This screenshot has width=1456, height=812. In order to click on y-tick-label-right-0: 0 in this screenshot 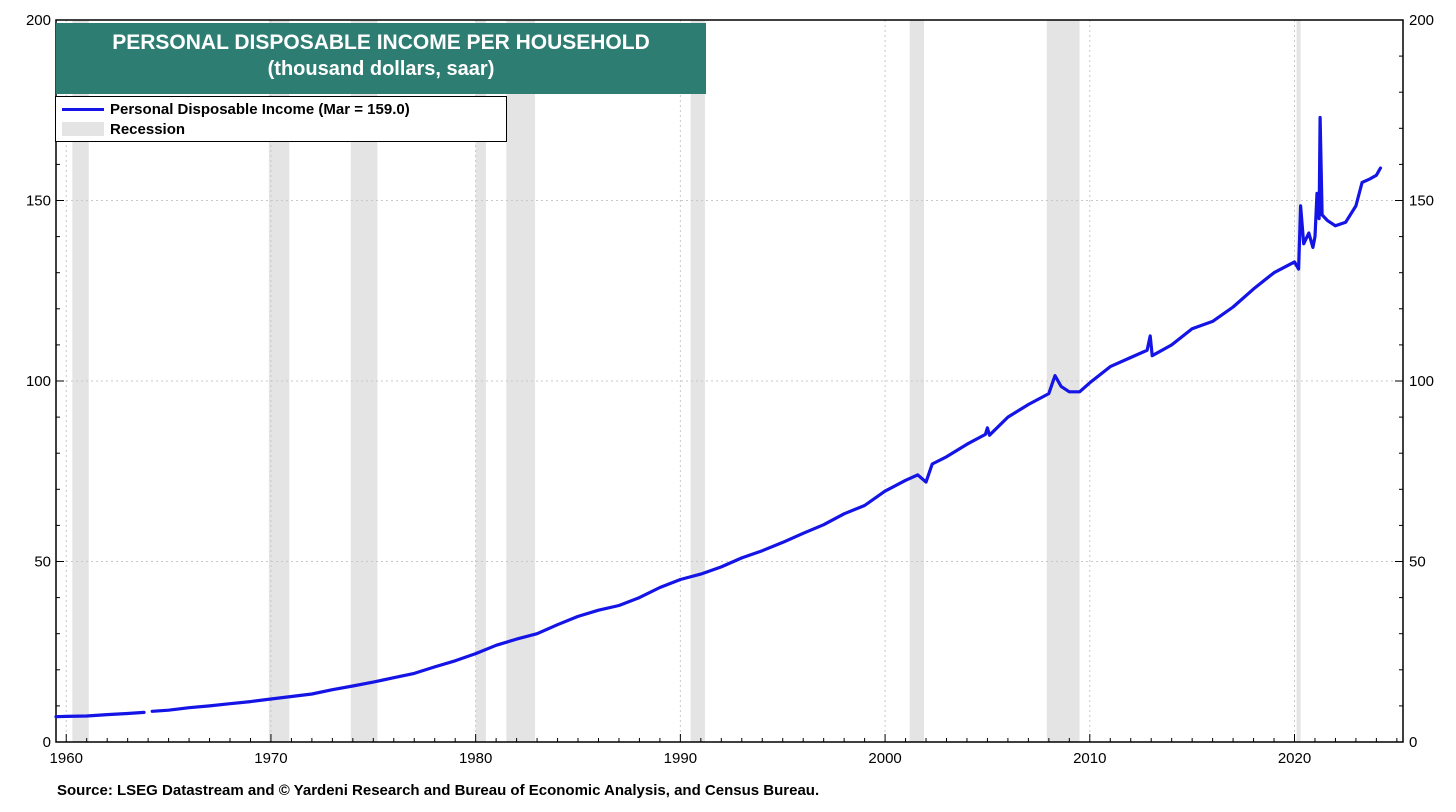, I will do `click(1413, 742)`.